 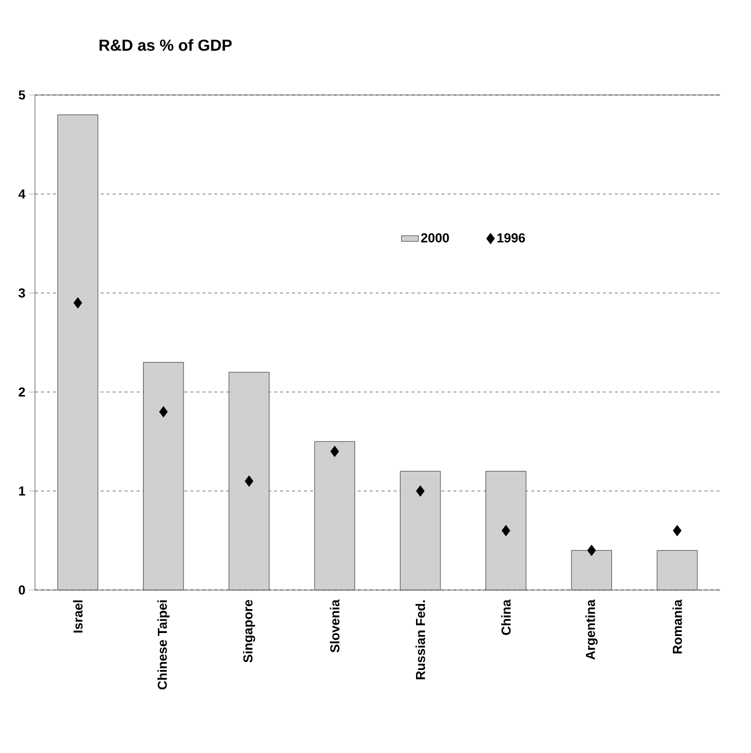 I want to click on y-tick-label: 1, so click(x=22, y=491).